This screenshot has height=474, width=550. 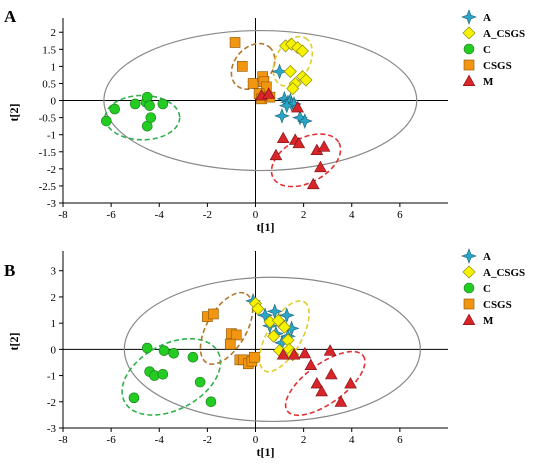 I want to click on panel-label: A, so click(x=10, y=16).